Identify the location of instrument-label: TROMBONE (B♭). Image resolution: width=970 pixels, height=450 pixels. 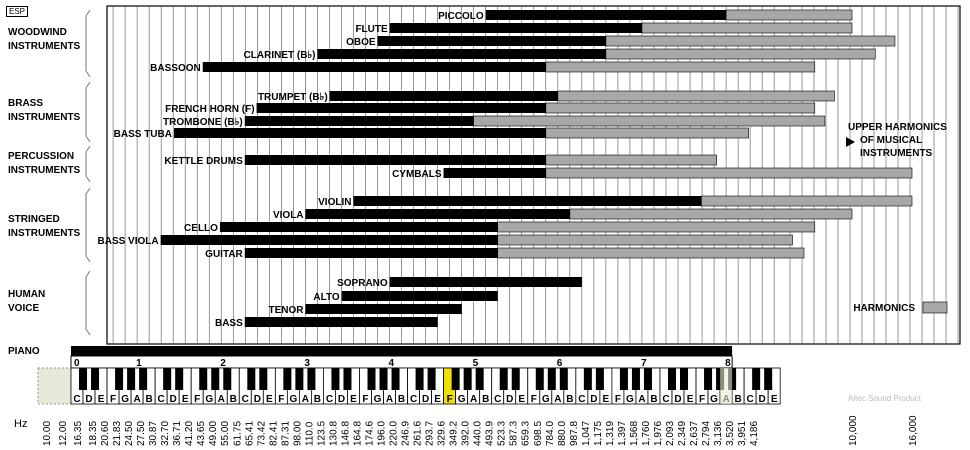
(203, 122).